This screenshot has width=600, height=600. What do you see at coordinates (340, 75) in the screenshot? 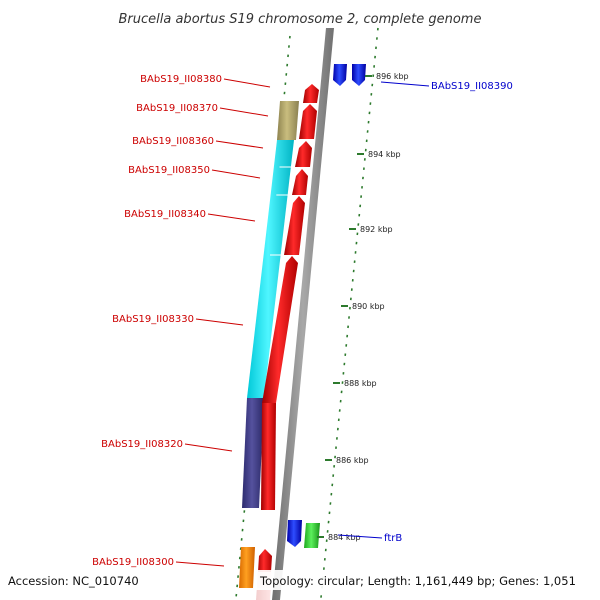
I see `gene-arrow-BAbS19_II08390` at bounding box center [340, 75].